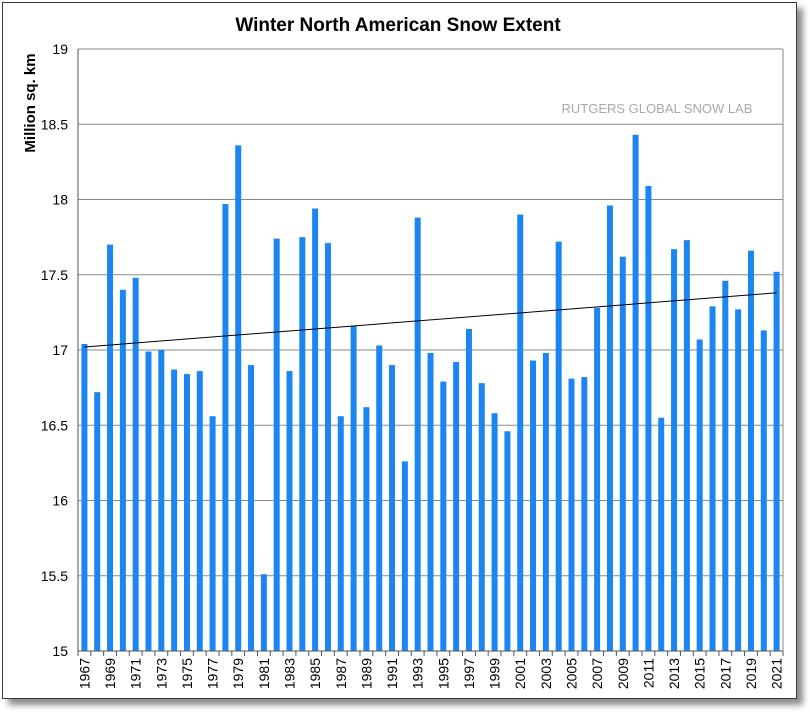  I want to click on x-tick-label: 1975, so click(187, 673).